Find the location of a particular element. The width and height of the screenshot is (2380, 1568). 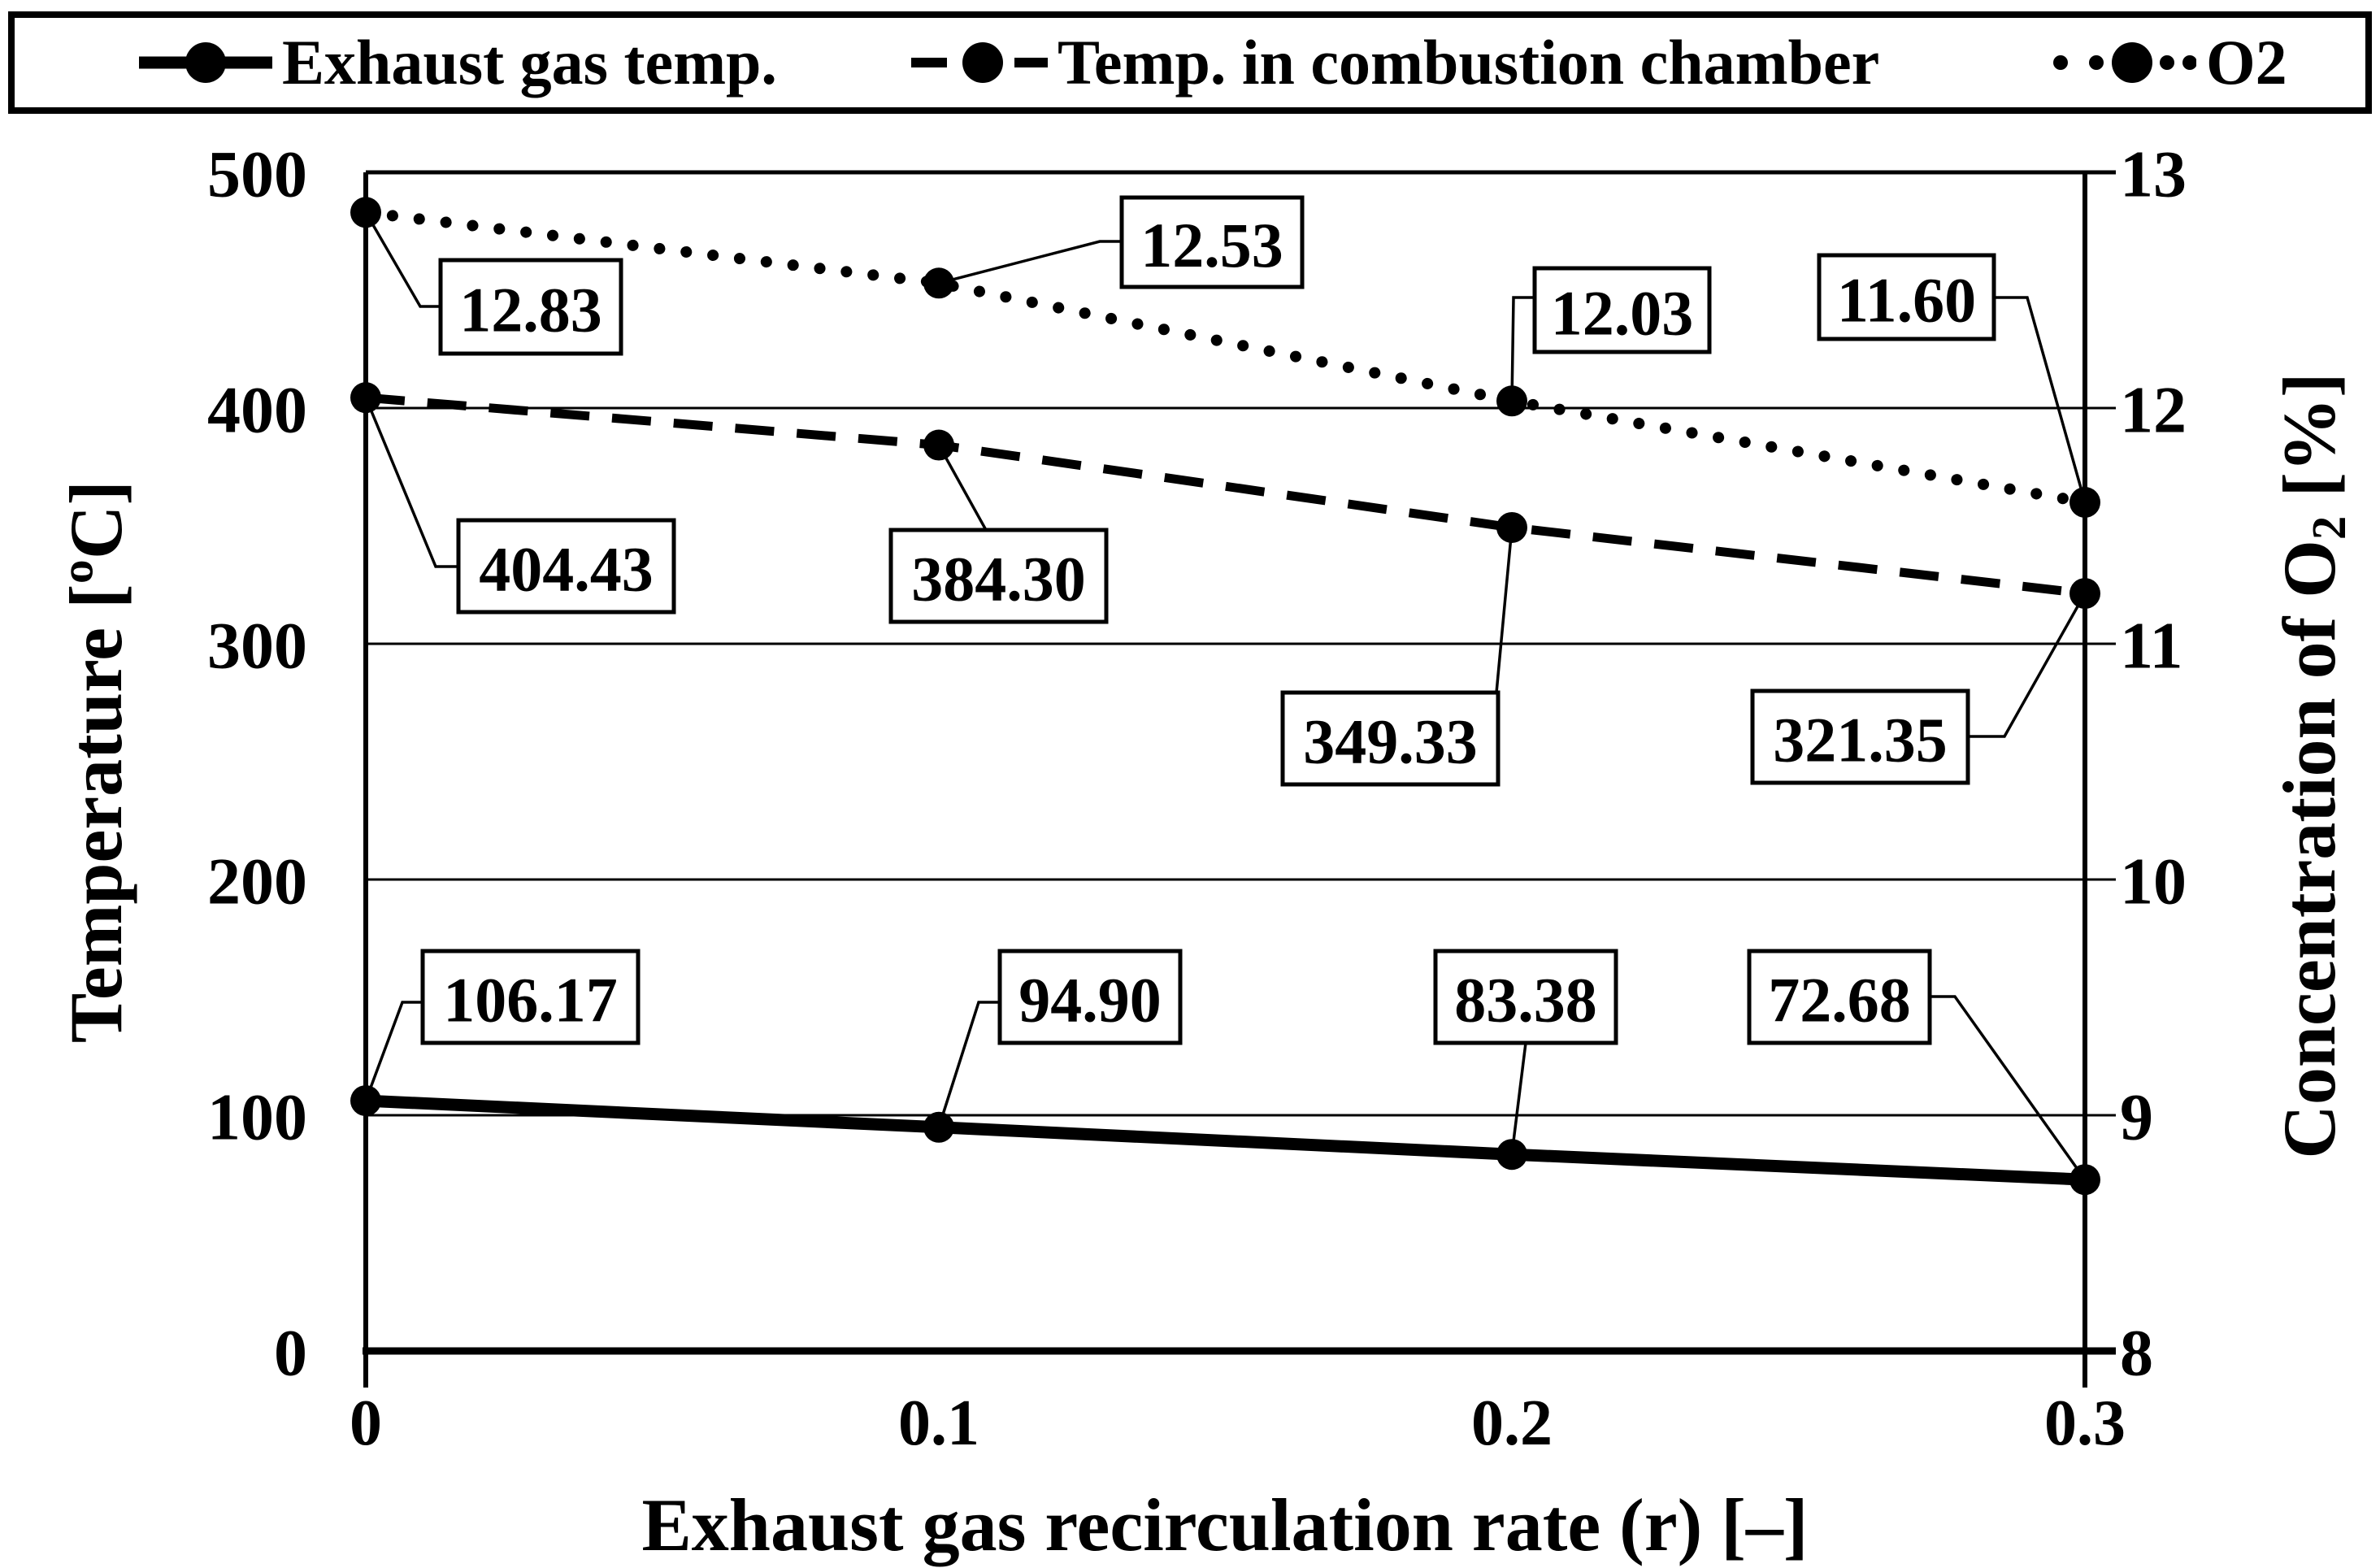

legend-item-combustion-chamber-temp: Temp. in combustion chamber is located at coordinates (1395, 62).